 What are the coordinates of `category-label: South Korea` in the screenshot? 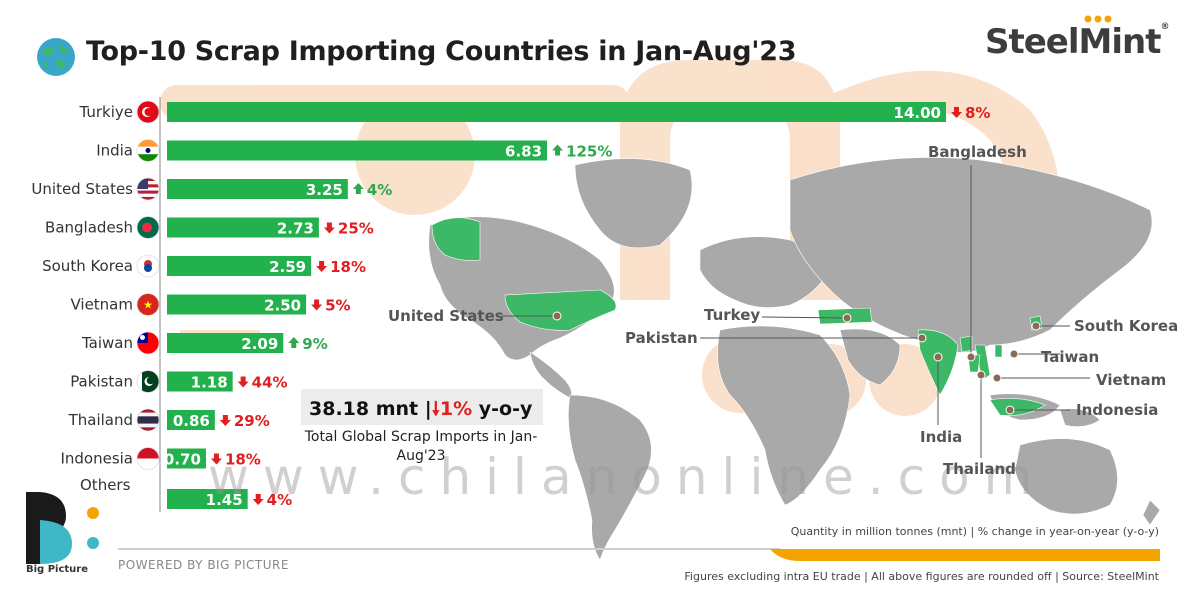 It's located at (87, 266).